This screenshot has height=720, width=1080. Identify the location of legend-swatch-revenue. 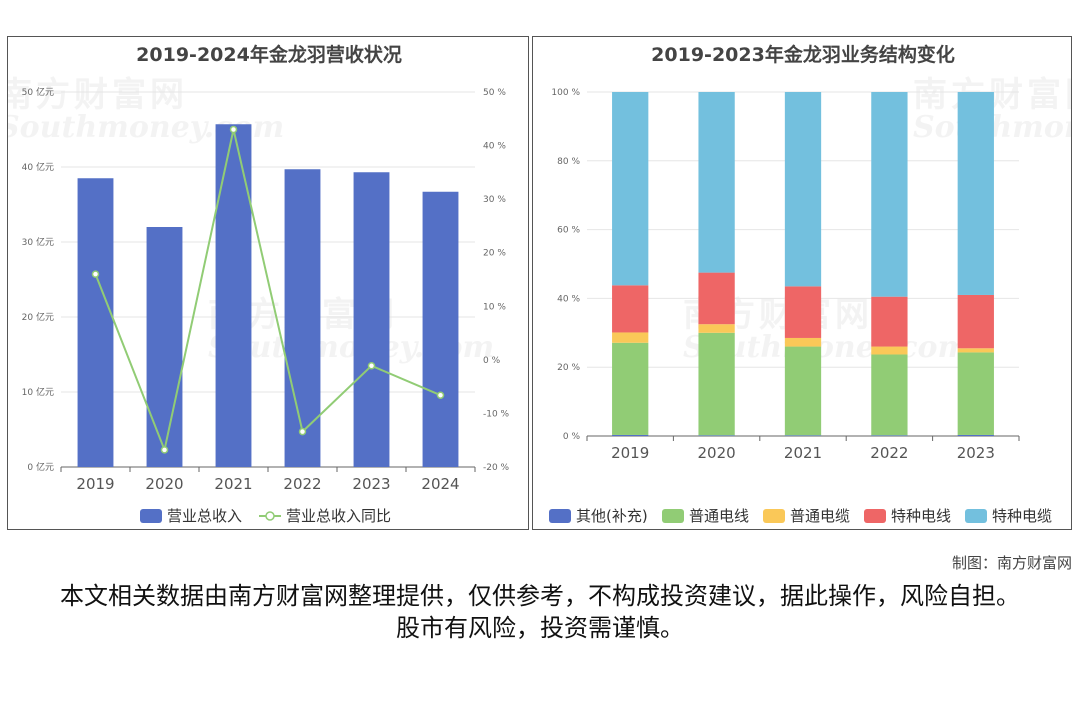
(151, 516).